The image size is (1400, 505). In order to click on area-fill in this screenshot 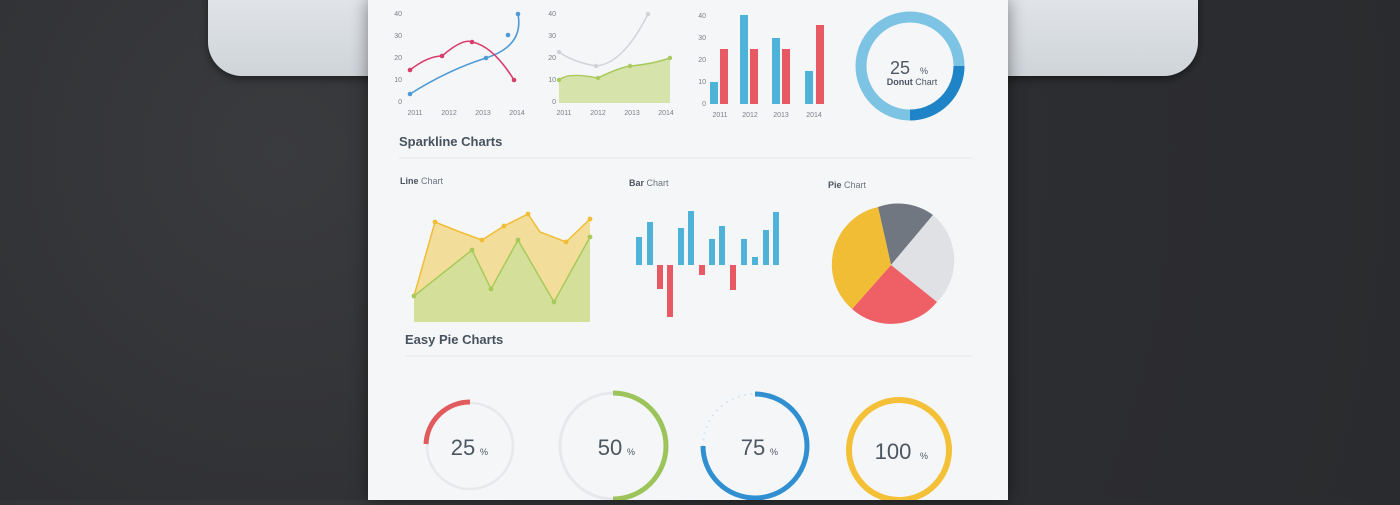, I will do `click(614, 80)`.